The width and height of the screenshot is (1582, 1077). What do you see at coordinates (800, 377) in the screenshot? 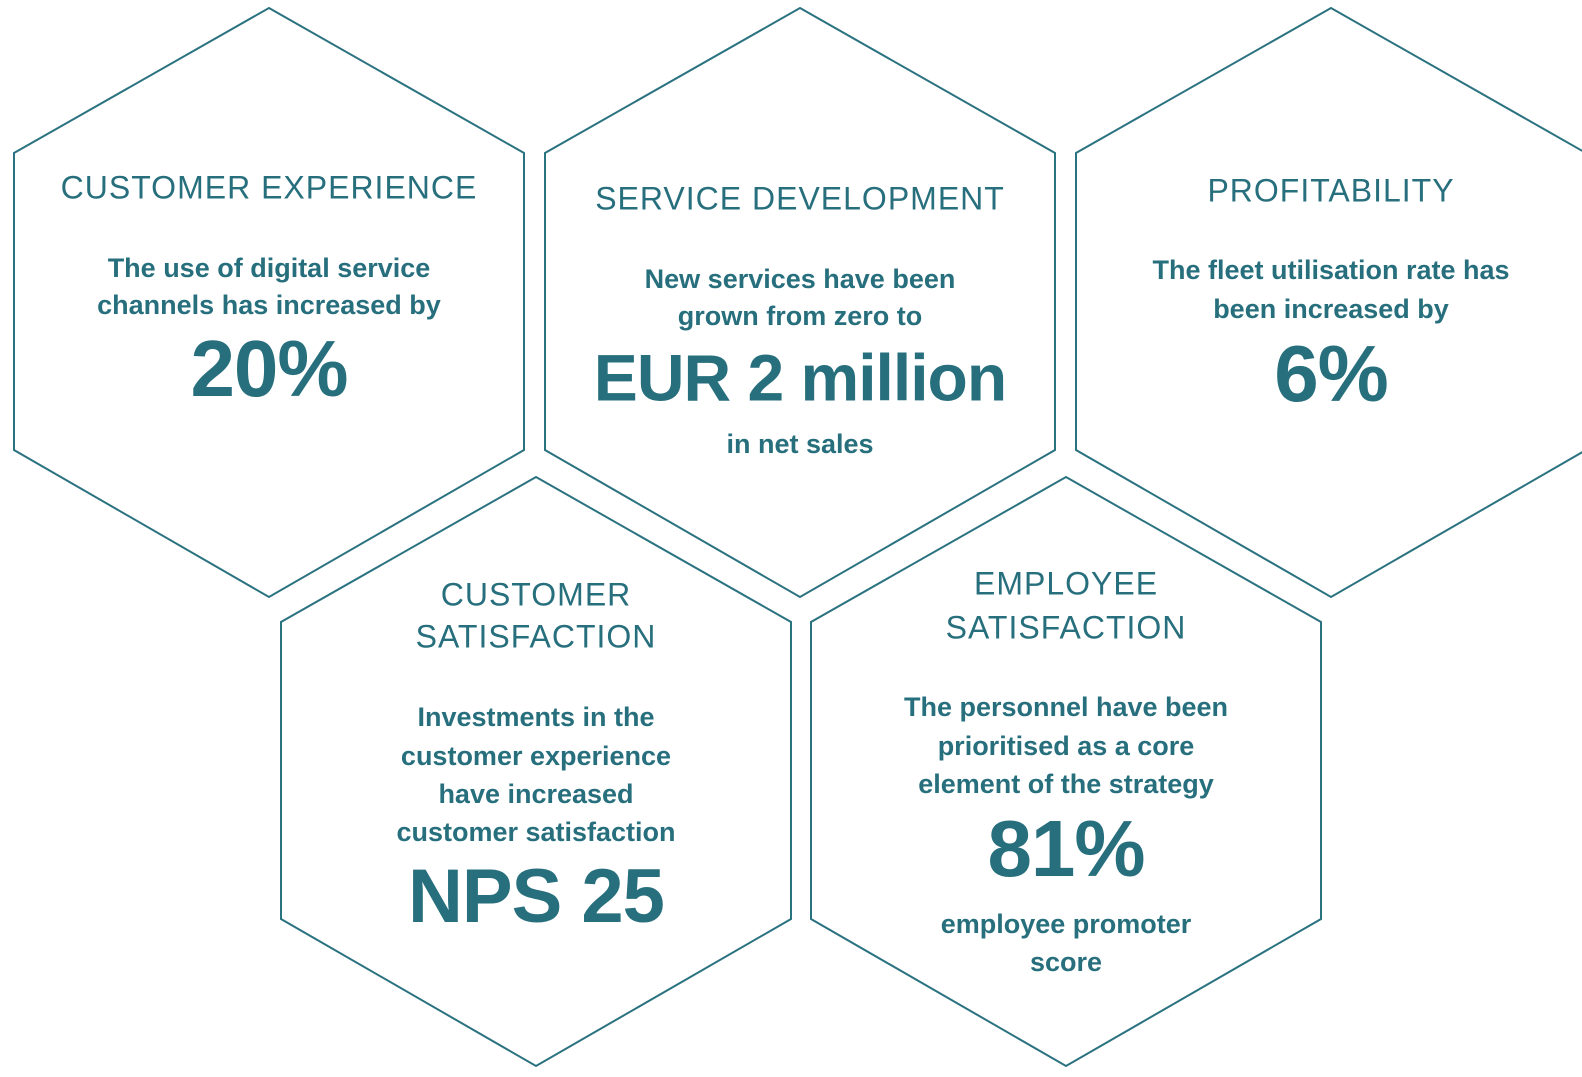
I see `card-highlight: EUR 2 million` at bounding box center [800, 377].